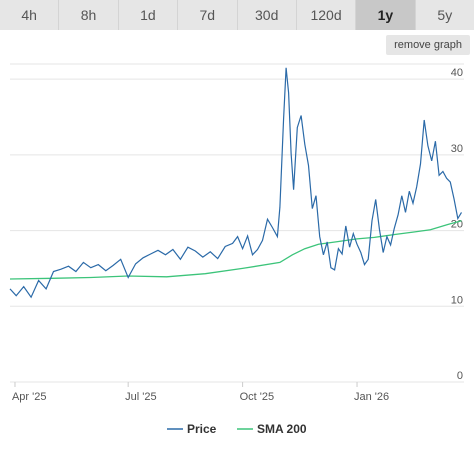  What do you see at coordinates (202, 429) in the screenshot?
I see `legend-price-label: Price` at bounding box center [202, 429].